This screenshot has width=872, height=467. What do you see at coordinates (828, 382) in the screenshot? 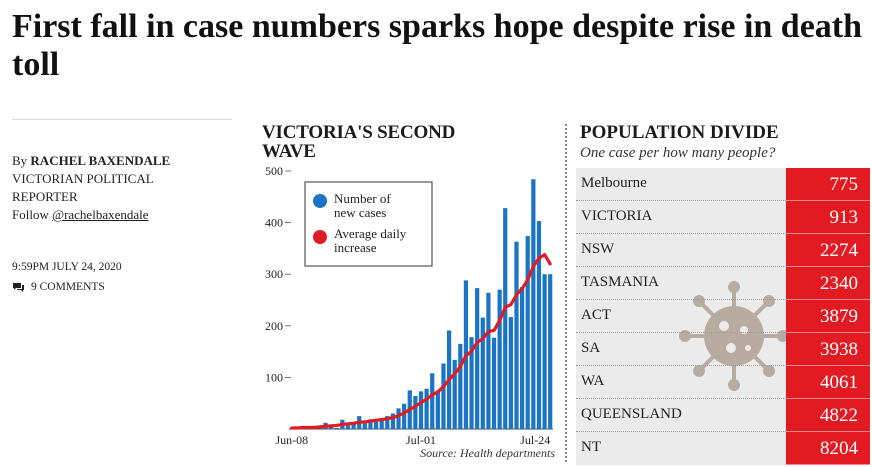
I see `region-value: 4061` at bounding box center [828, 382].